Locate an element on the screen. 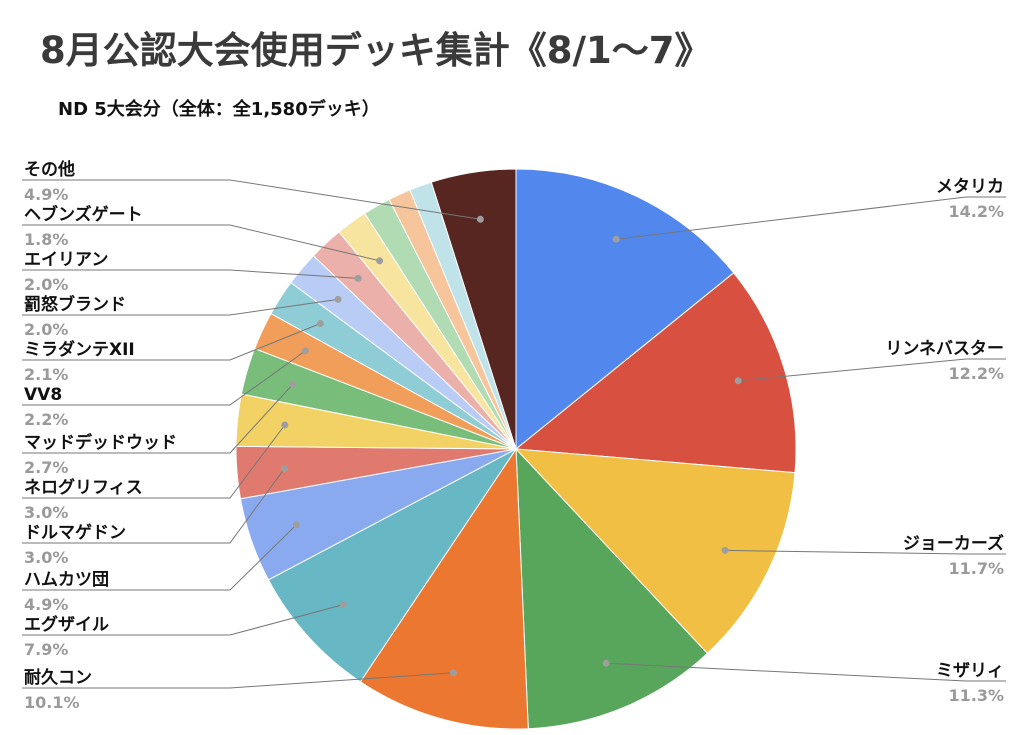 The width and height of the screenshot is (1024, 735). slice-label: 耐久コン is located at coordinates (58, 677).